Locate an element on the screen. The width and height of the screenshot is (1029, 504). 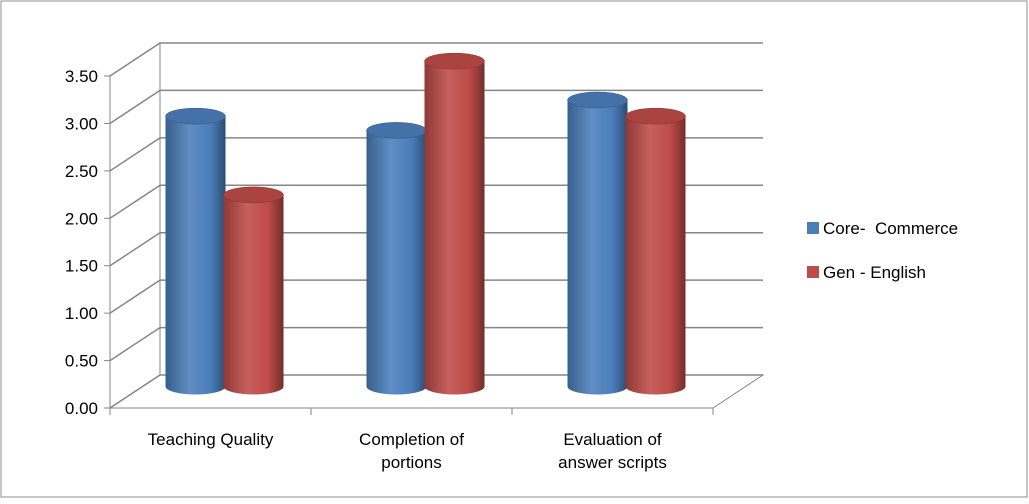
y-tick-label: 0.00 is located at coordinates (81, 408).